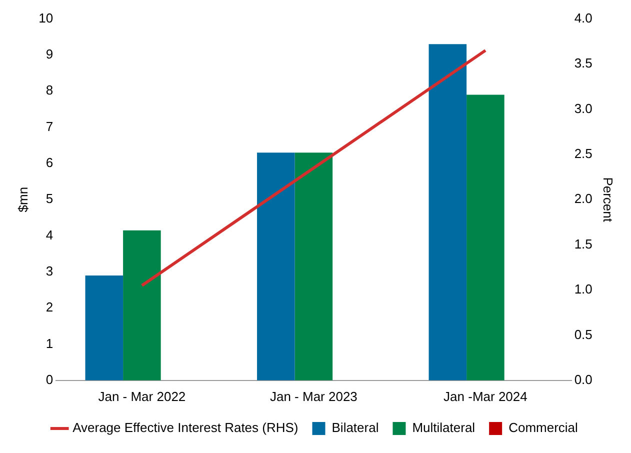  What do you see at coordinates (50, 90) in the screenshot?
I see `y-tick-label: 8` at bounding box center [50, 90].